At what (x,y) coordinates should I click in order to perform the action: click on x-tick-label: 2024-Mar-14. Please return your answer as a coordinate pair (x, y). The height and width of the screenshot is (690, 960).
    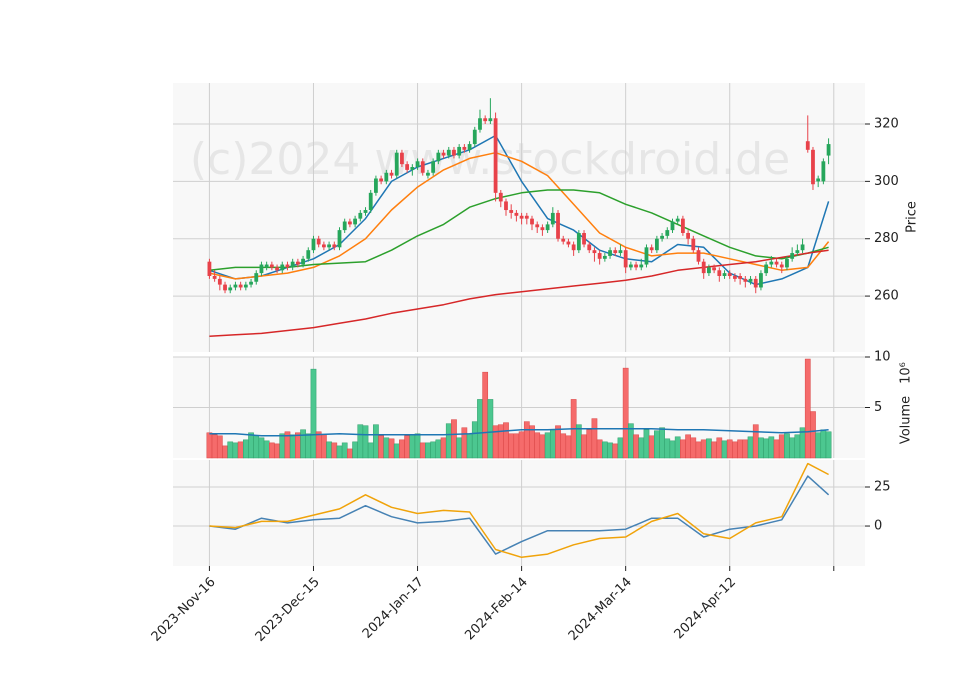
    Looking at the image, I should click on (600, 609).